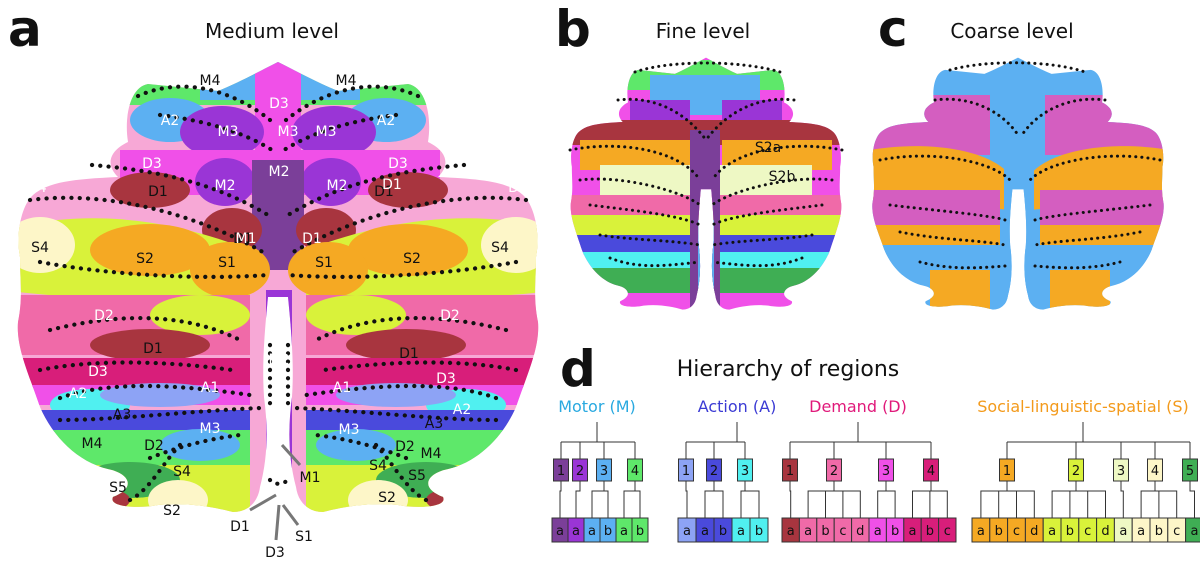  I want to click on hierarchy-group-title: Demand (D), so click(858, 406).